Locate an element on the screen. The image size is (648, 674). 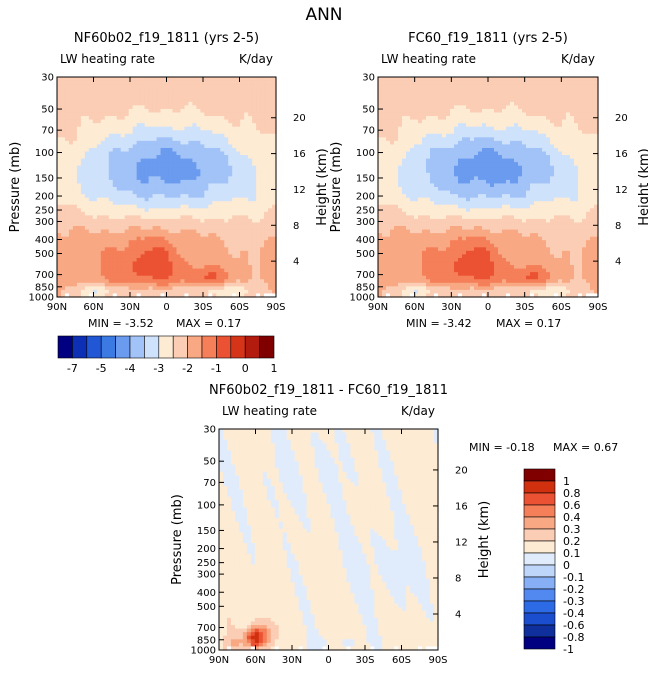
panel-title: NF60b02_f19_1811 (yrs 2-5) is located at coordinates (166, 38).